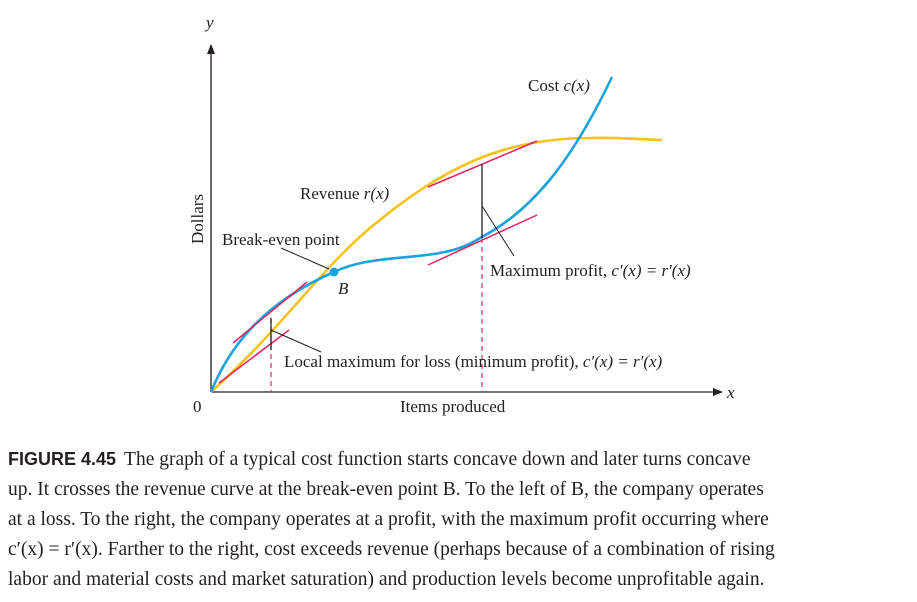 This screenshot has width=917, height=602. I want to click on figure-number: FIGURE 4.45, so click(62, 459).